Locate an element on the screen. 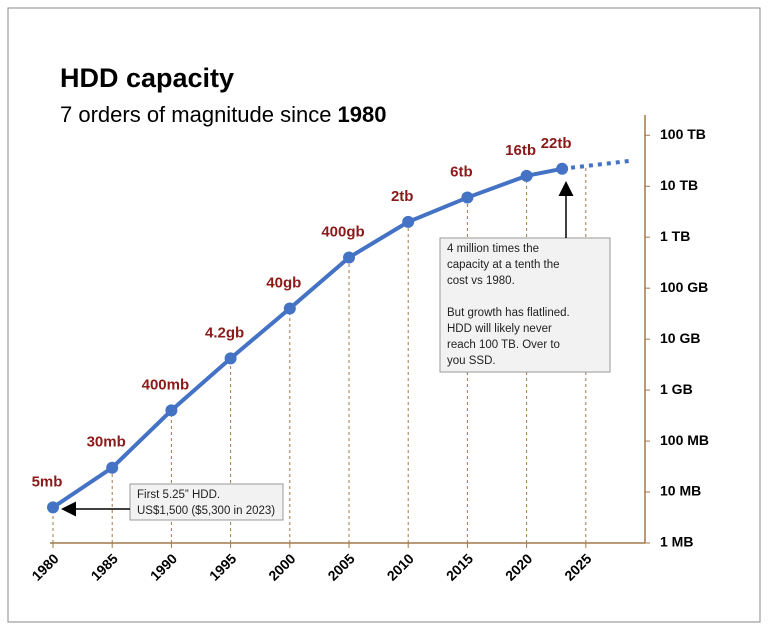 This screenshot has height=633, width=768. y-tick-label: 10 TB is located at coordinates (679, 185).